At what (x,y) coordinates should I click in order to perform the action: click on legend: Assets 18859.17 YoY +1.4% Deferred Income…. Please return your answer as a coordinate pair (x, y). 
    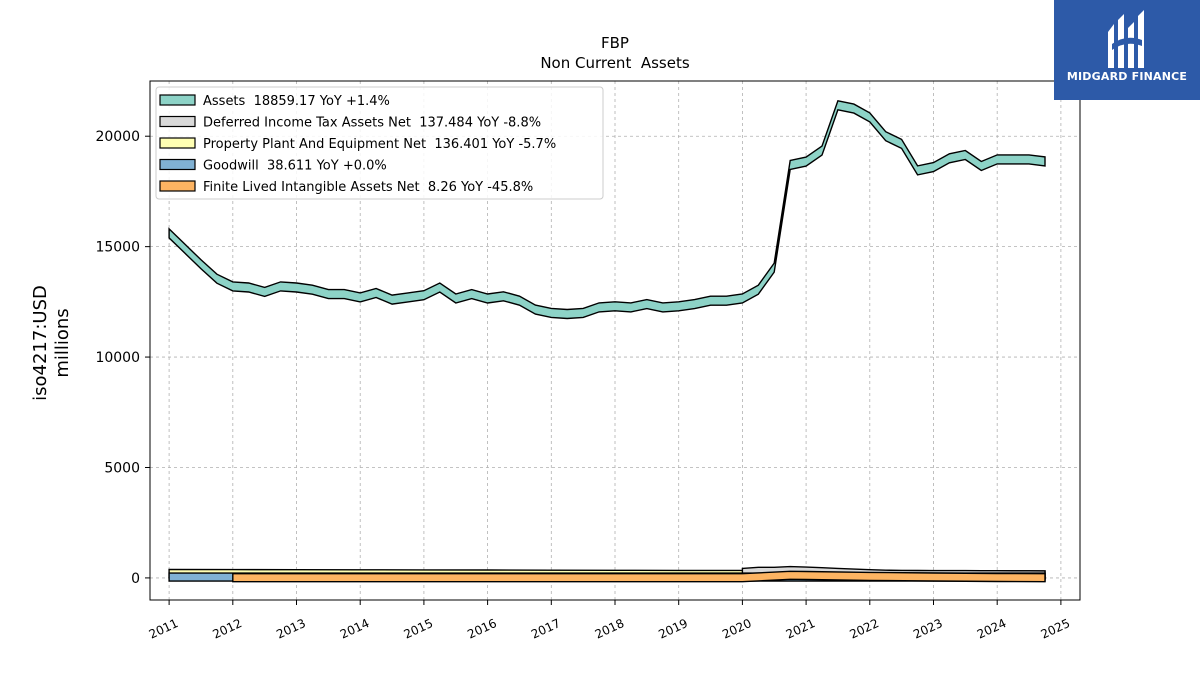
    Looking at the image, I should click on (379, 143).